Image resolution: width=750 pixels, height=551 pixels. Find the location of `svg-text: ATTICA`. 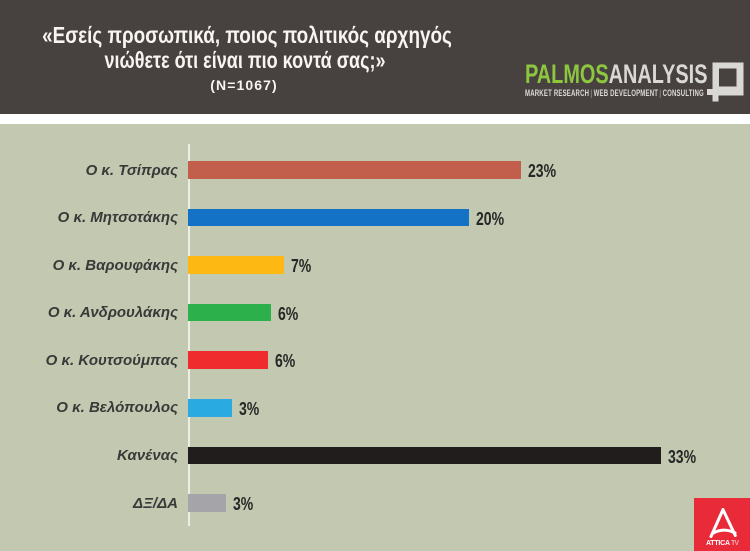

svg-text: ATTICA is located at coordinates (718, 543).